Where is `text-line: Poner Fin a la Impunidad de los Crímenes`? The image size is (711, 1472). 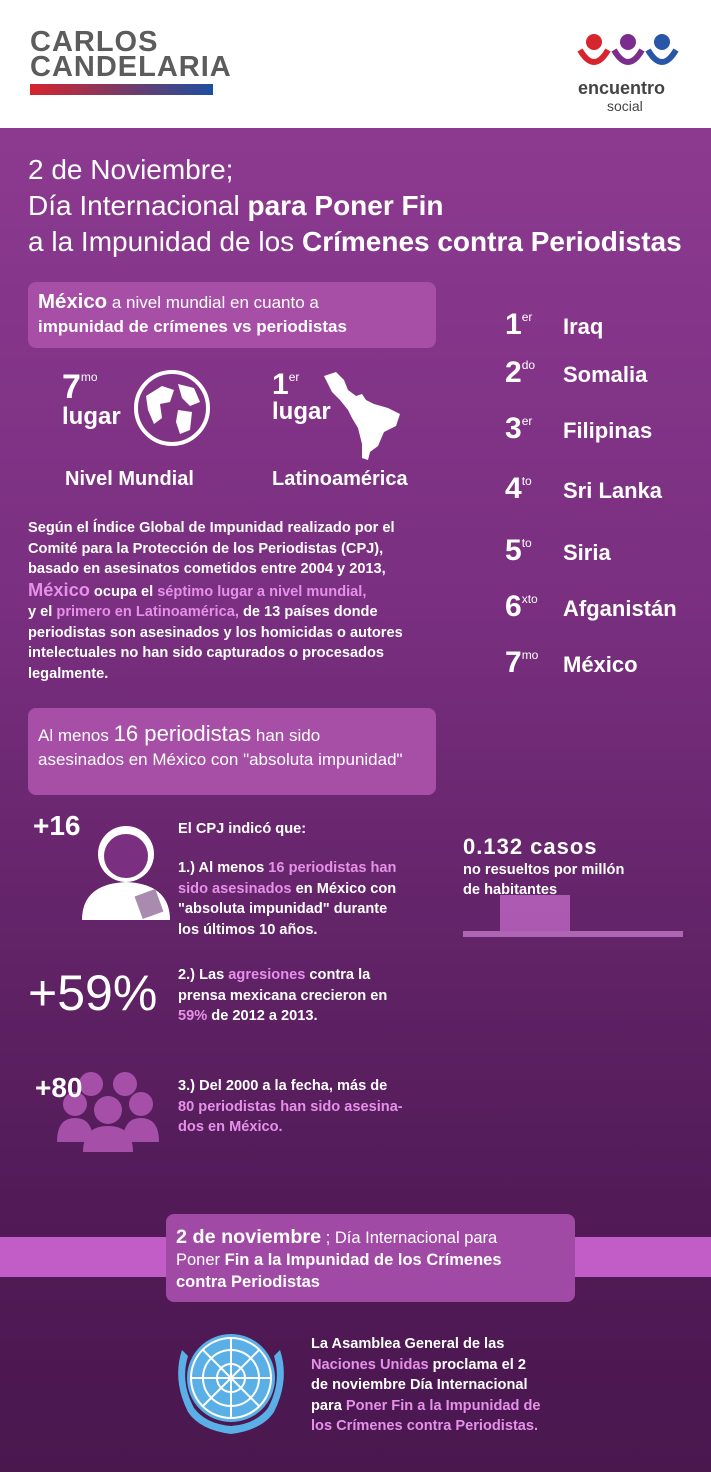
text-line: Poner Fin a la Impunidad de los Crímenes is located at coordinates (339, 1260).